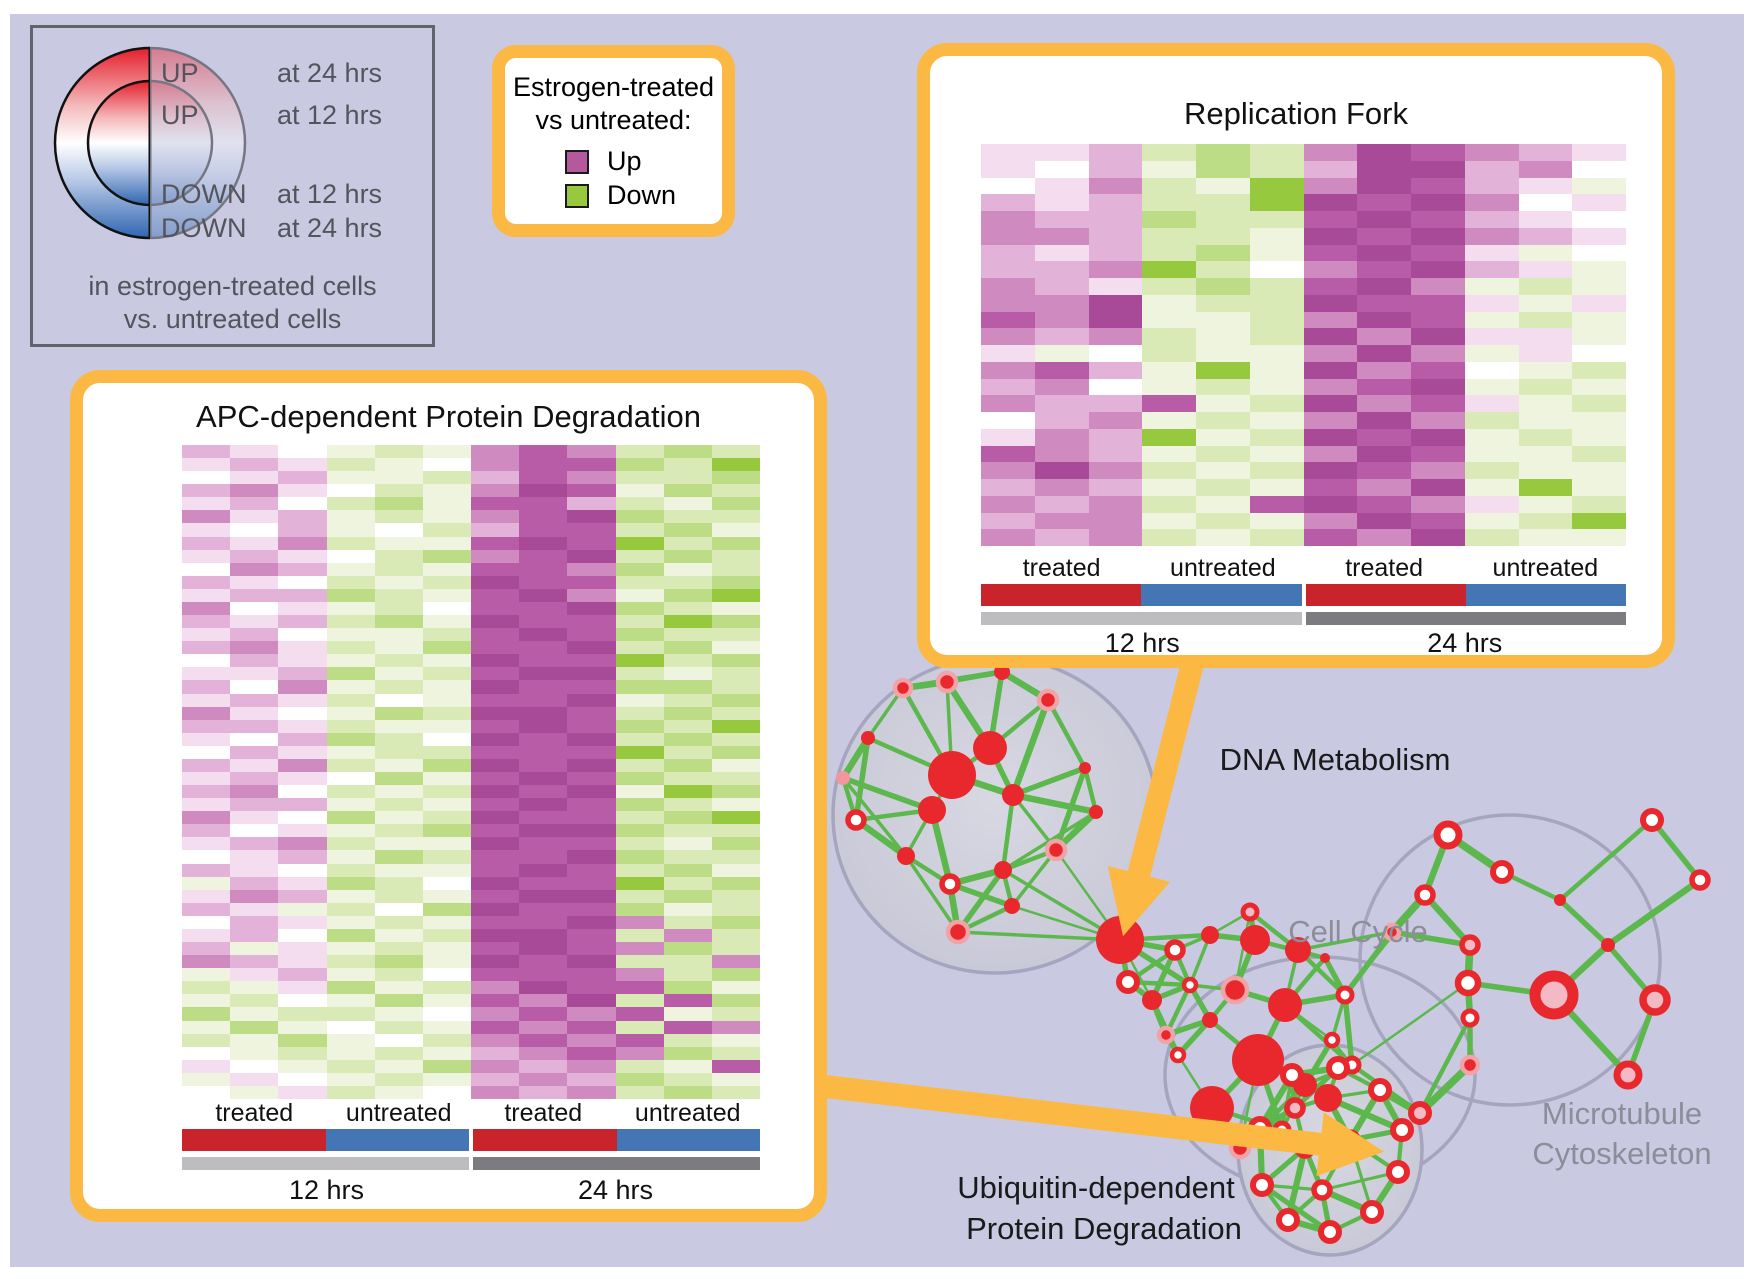  What do you see at coordinates (1295, 1108) in the screenshot?
I see `network-node-u13` at bounding box center [1295, 1108].